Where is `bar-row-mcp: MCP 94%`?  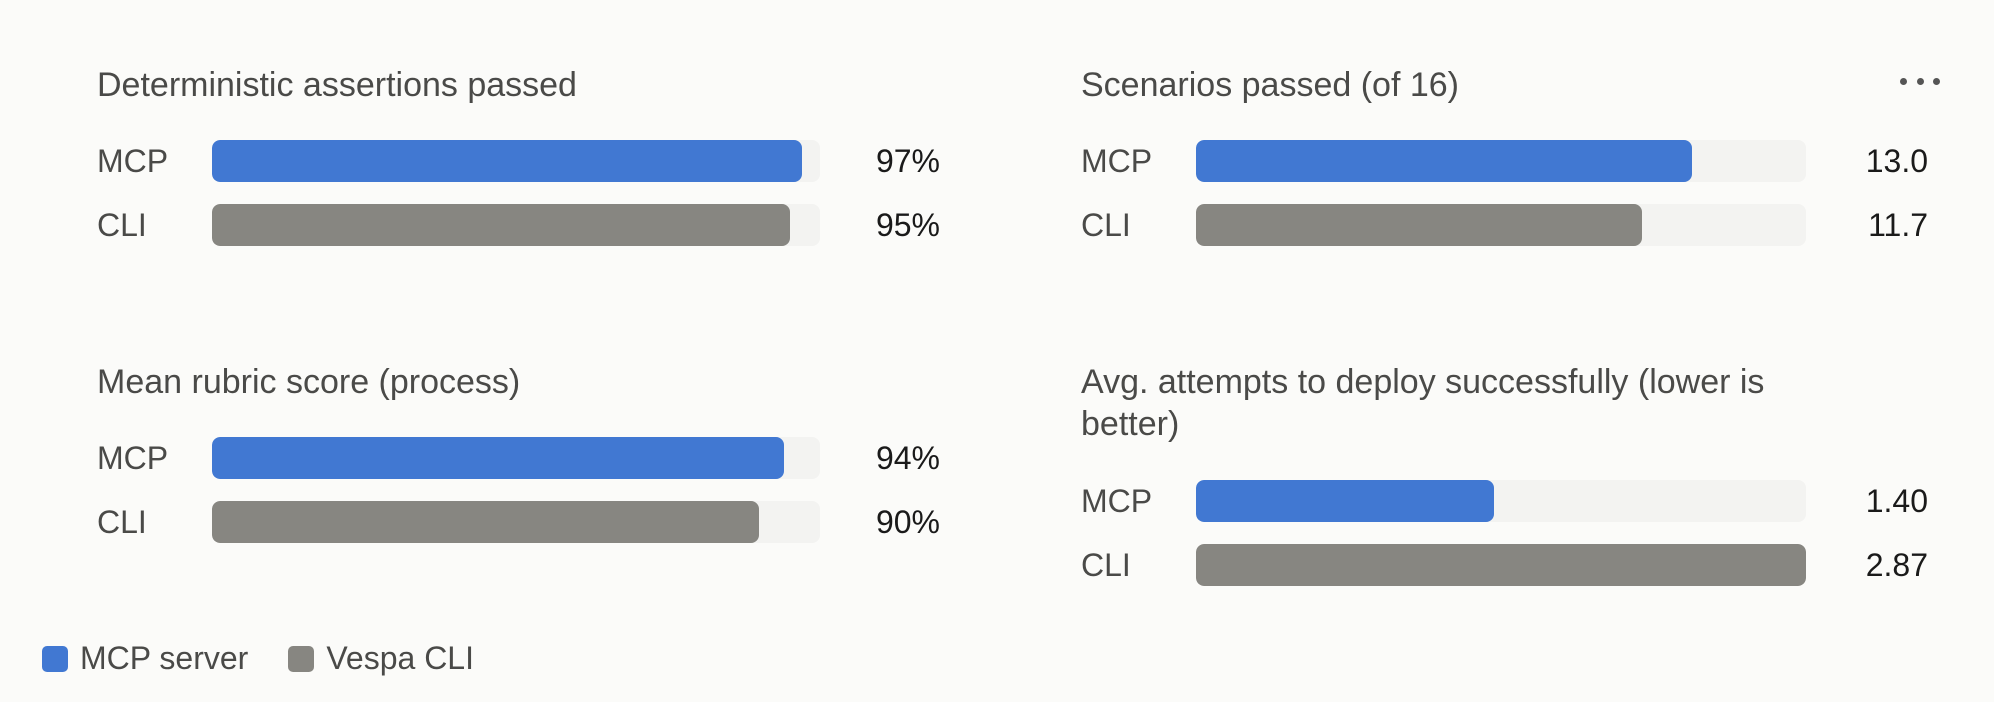 bar-row-mcp: MCP 94% is located at coordinates (522, 458).